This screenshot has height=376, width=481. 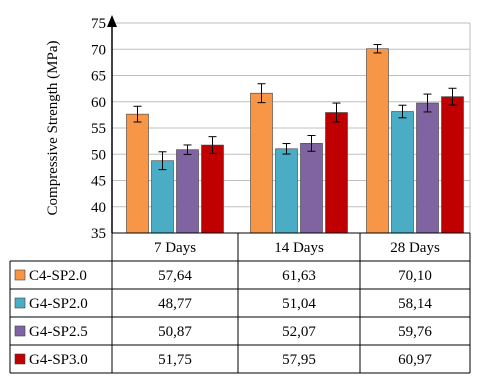 I want to click on table-value: 58,14, so click(x=415, y=304).